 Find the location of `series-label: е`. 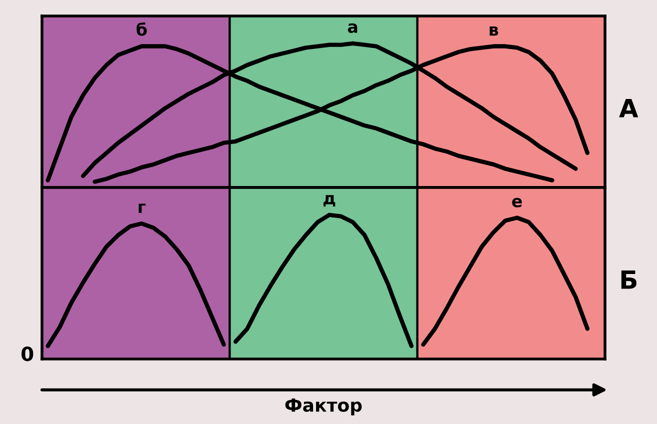

series-label: е is located at coordinates (517, 203).